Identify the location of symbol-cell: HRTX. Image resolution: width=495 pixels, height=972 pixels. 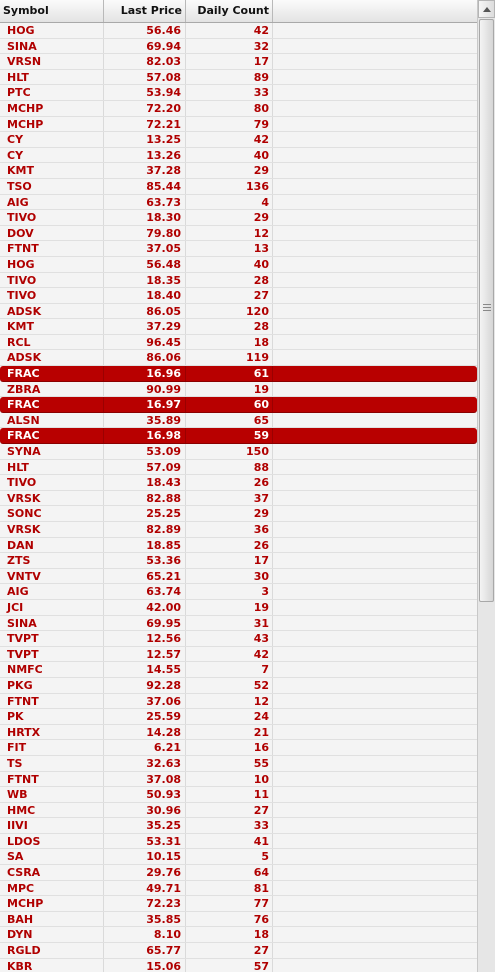
(52, 732).